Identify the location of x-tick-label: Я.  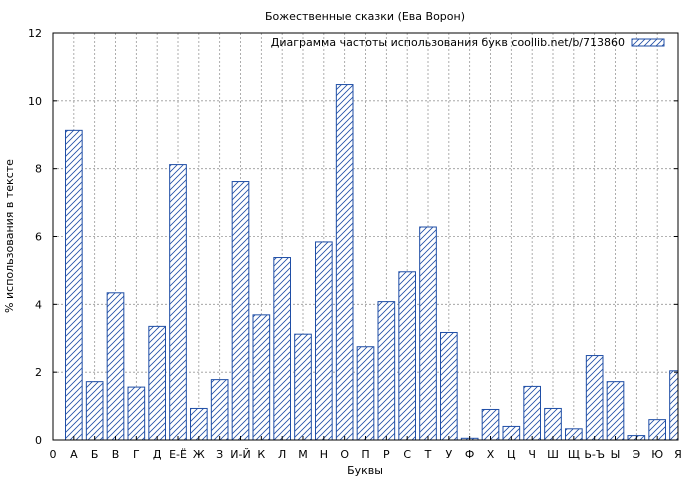
(678, 454).